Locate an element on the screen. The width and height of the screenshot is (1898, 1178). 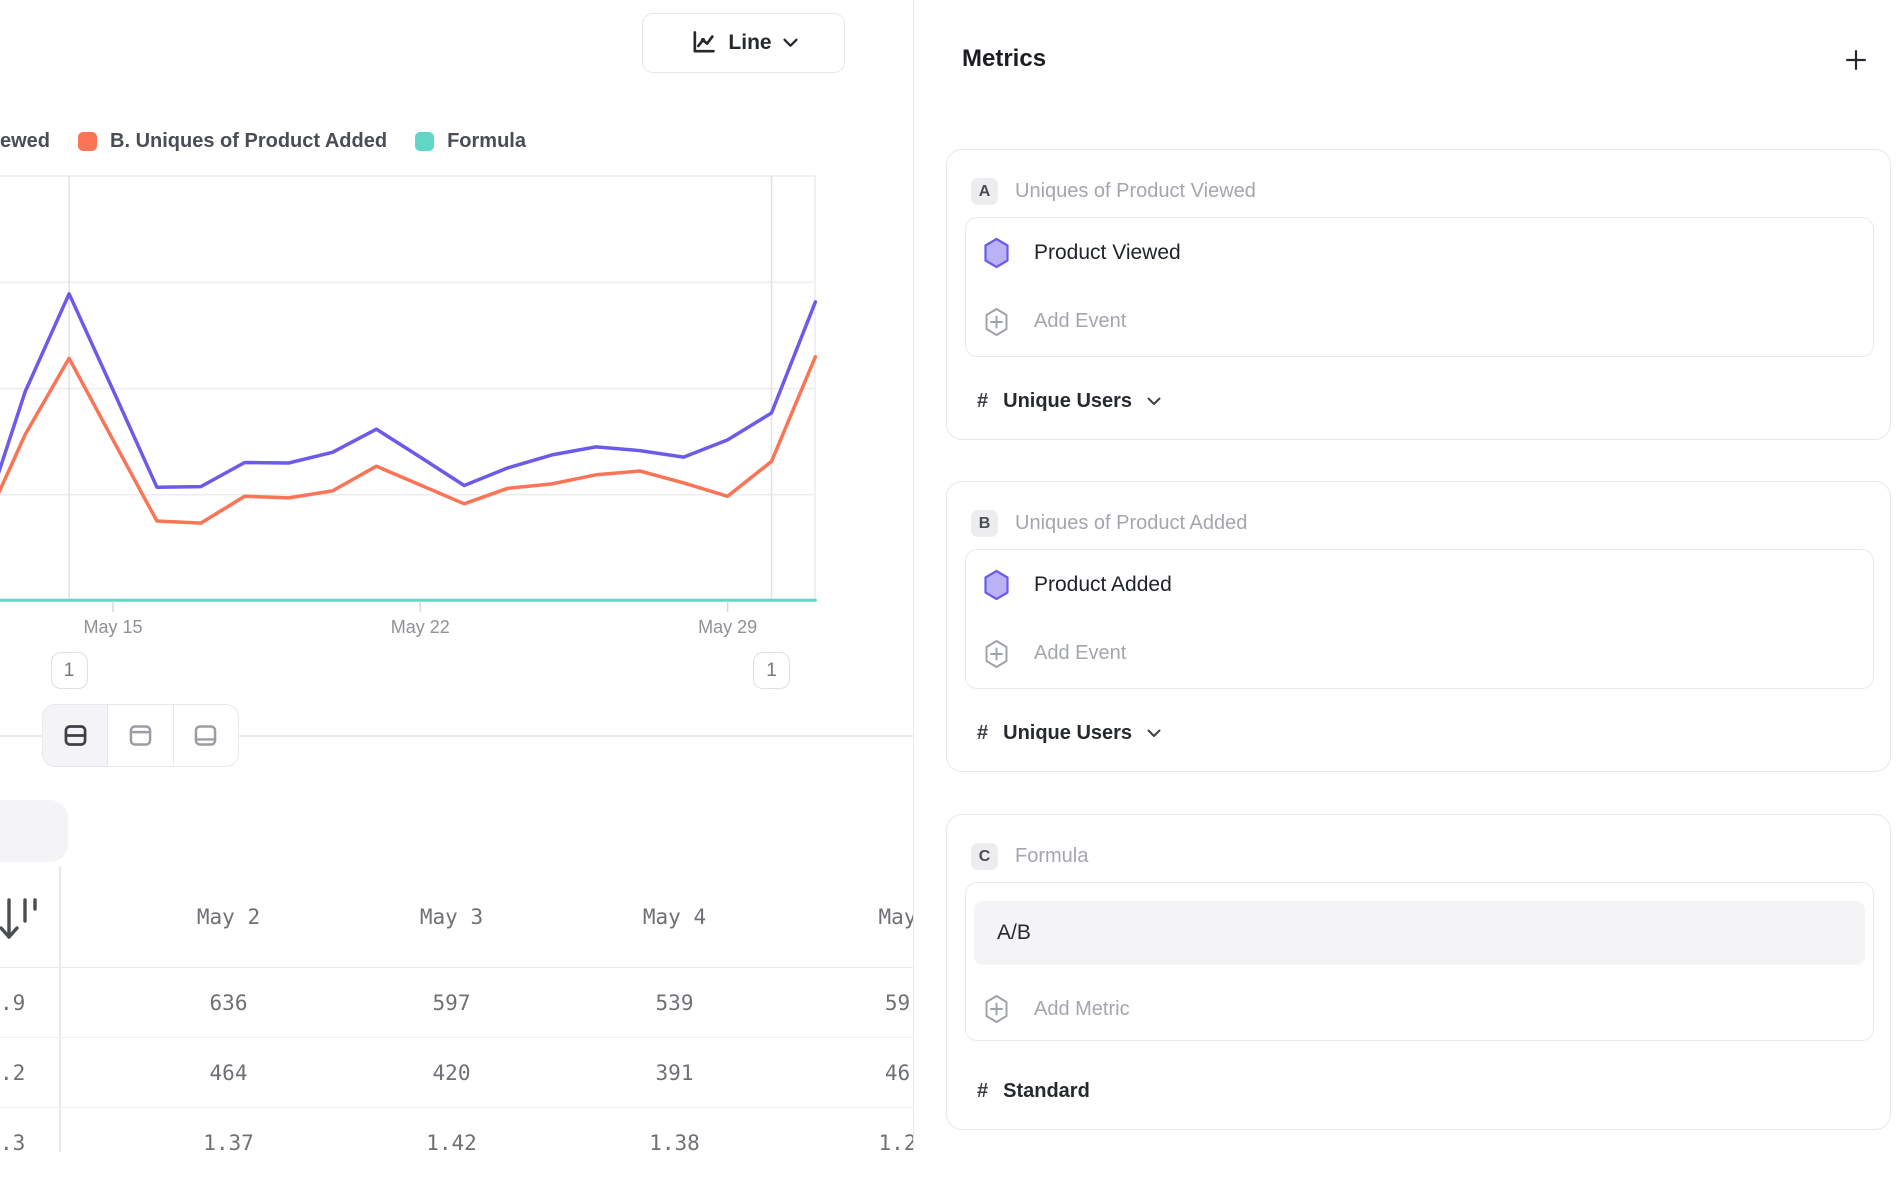
metric-title: Formula is located at coordinates (1052, 856).